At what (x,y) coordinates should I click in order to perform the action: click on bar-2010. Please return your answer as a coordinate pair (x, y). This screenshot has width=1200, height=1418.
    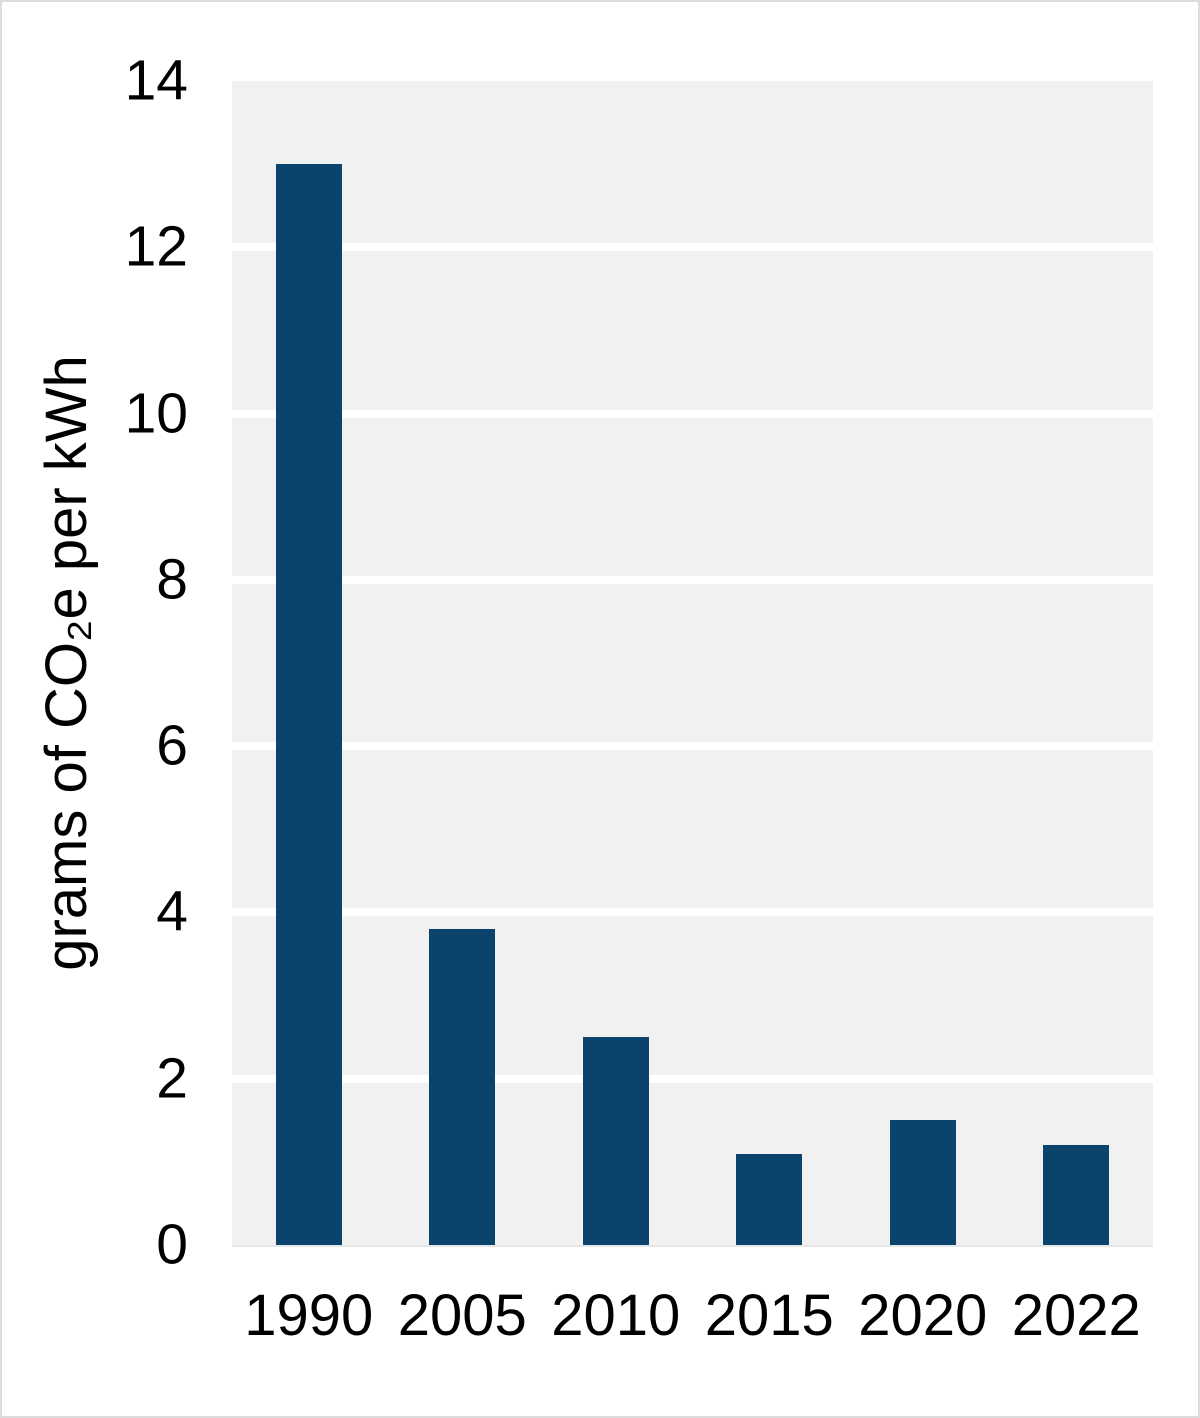
    Looking at the image, I should click on (615, 1141).